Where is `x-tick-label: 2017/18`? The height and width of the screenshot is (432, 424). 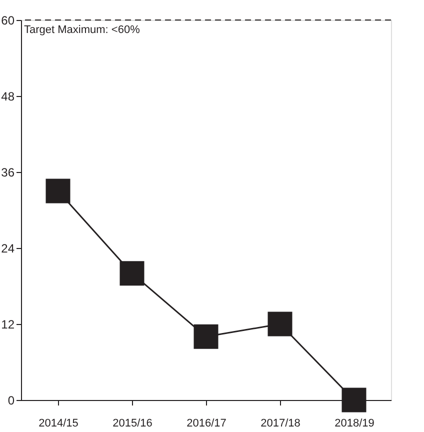 x-tick-label: 2017/18 is located at coordinates (280, 424).